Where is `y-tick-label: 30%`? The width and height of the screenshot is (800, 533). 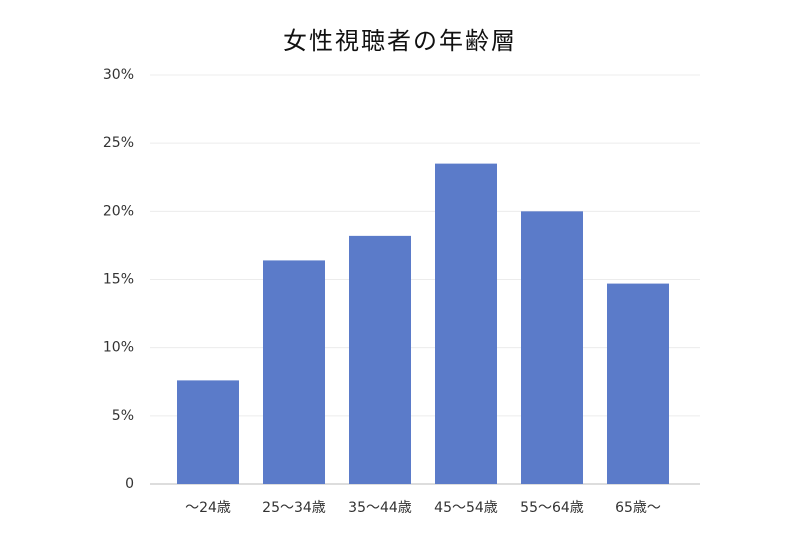
y-tick-label: 30% is located at coordinates (118, 75).